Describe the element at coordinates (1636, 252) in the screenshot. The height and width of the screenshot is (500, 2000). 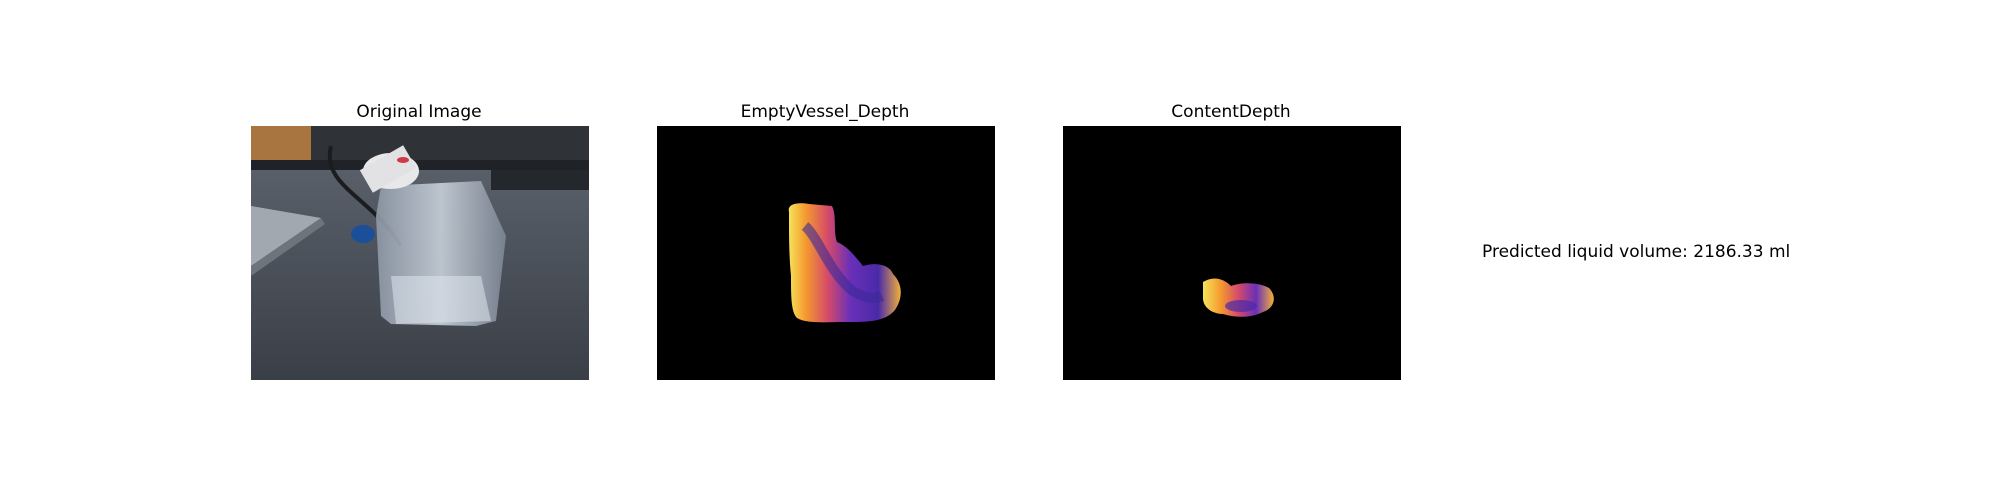
I see `predicted-volume-text: Predicted liquid volume: 2186.33 ml` at that location.